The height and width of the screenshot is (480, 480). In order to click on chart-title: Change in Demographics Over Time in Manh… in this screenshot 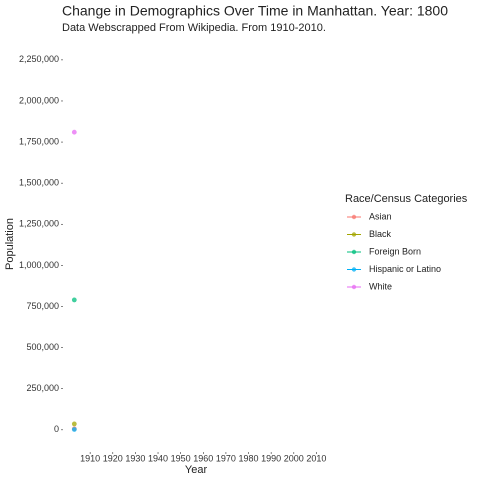, I will do `click(255, 11)`.